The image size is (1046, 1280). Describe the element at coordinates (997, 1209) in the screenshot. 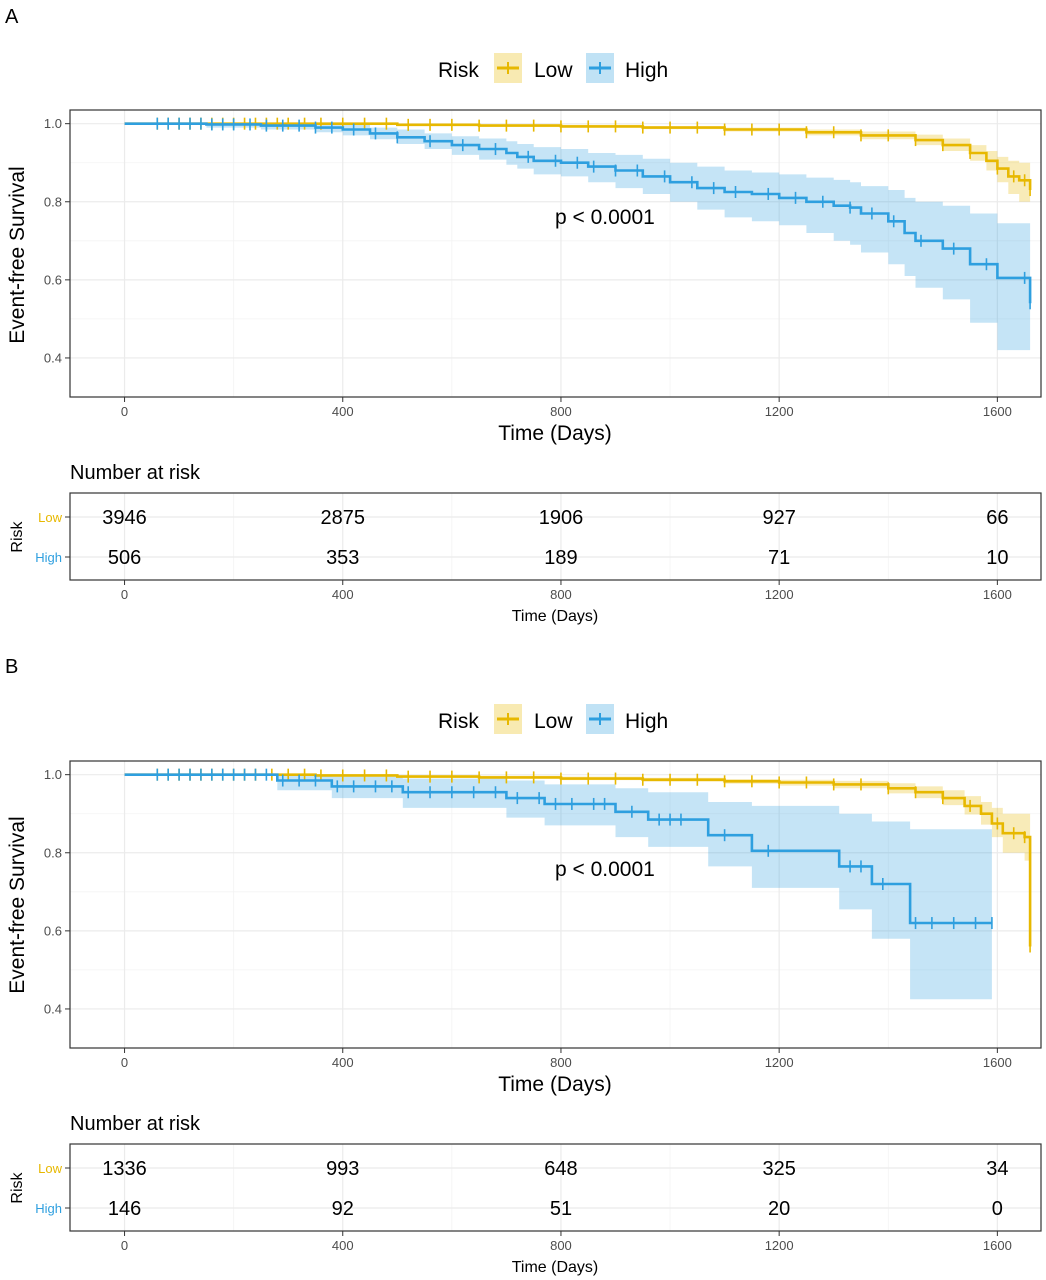

I see `risk-count: 0` at that location.